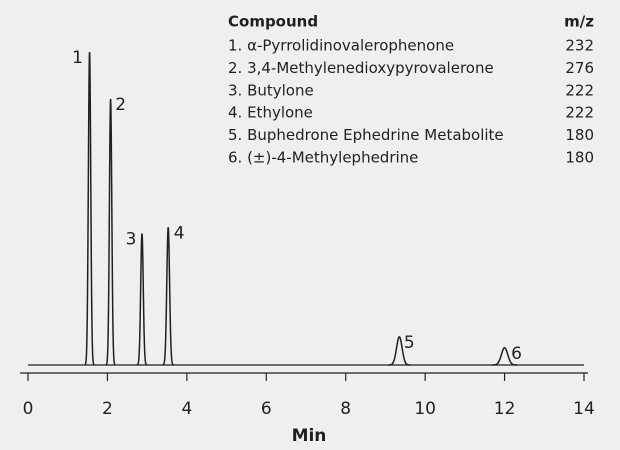 Image resolution: width=620 pixels, height=450 pixels. What do you see at coordinates (309, 436) in the screenshot?
I see `x-axis-label: Min` at bounding box center [309, 436].